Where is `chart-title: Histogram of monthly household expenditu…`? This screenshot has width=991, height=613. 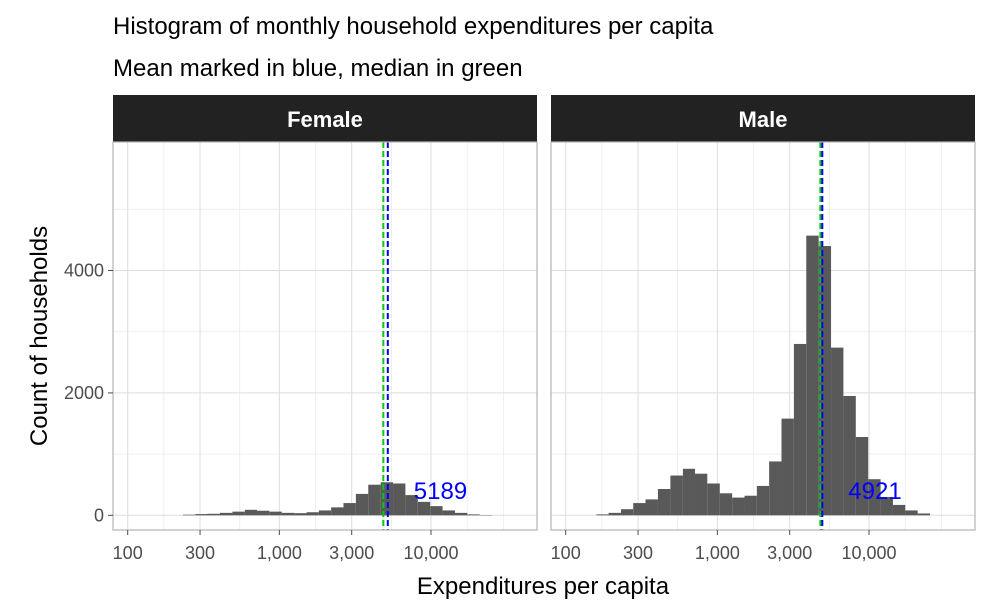 chart-title: Histogram of monthly household expenditu… is located at coordinates (413, 26).